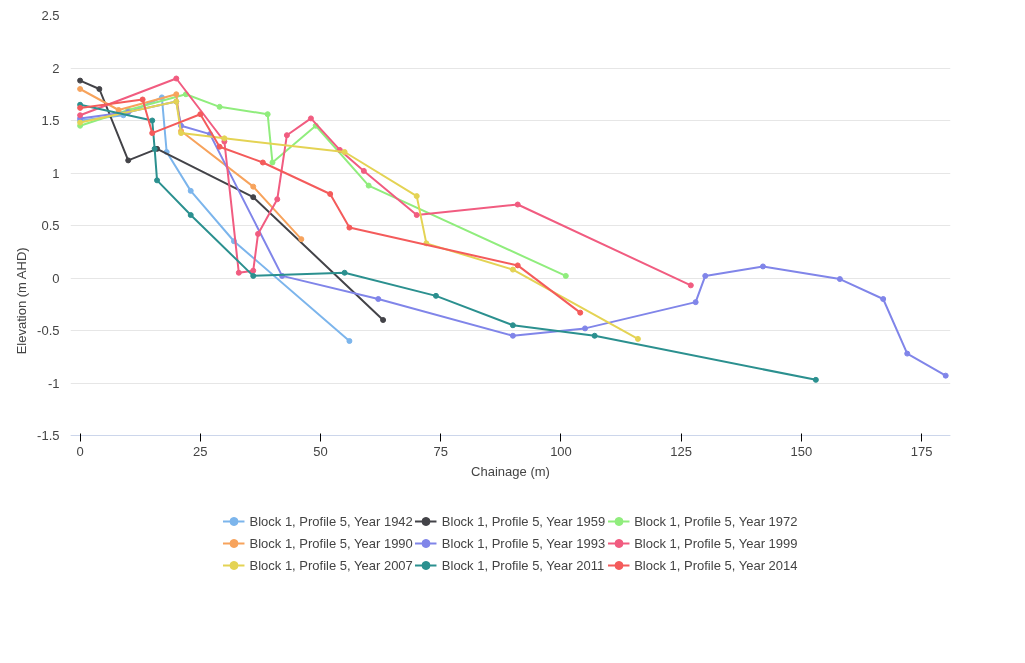 The height and width of the screenshot is (663, 1025). Describe the element at coordinates (331, 565) in the screenshot. I see `legend-label: Block 1, Profile 5, Year 2007` at that location.